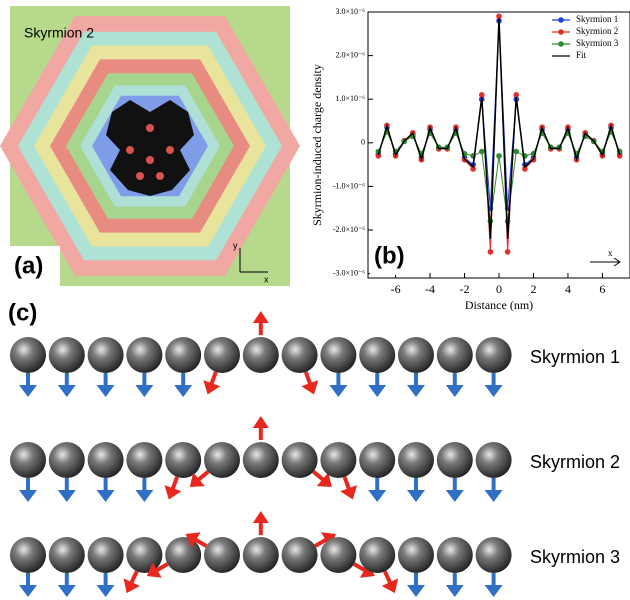 The width and height of the screenshot is (630, 600). I want to click on axis-y: y, so click(235, 245).